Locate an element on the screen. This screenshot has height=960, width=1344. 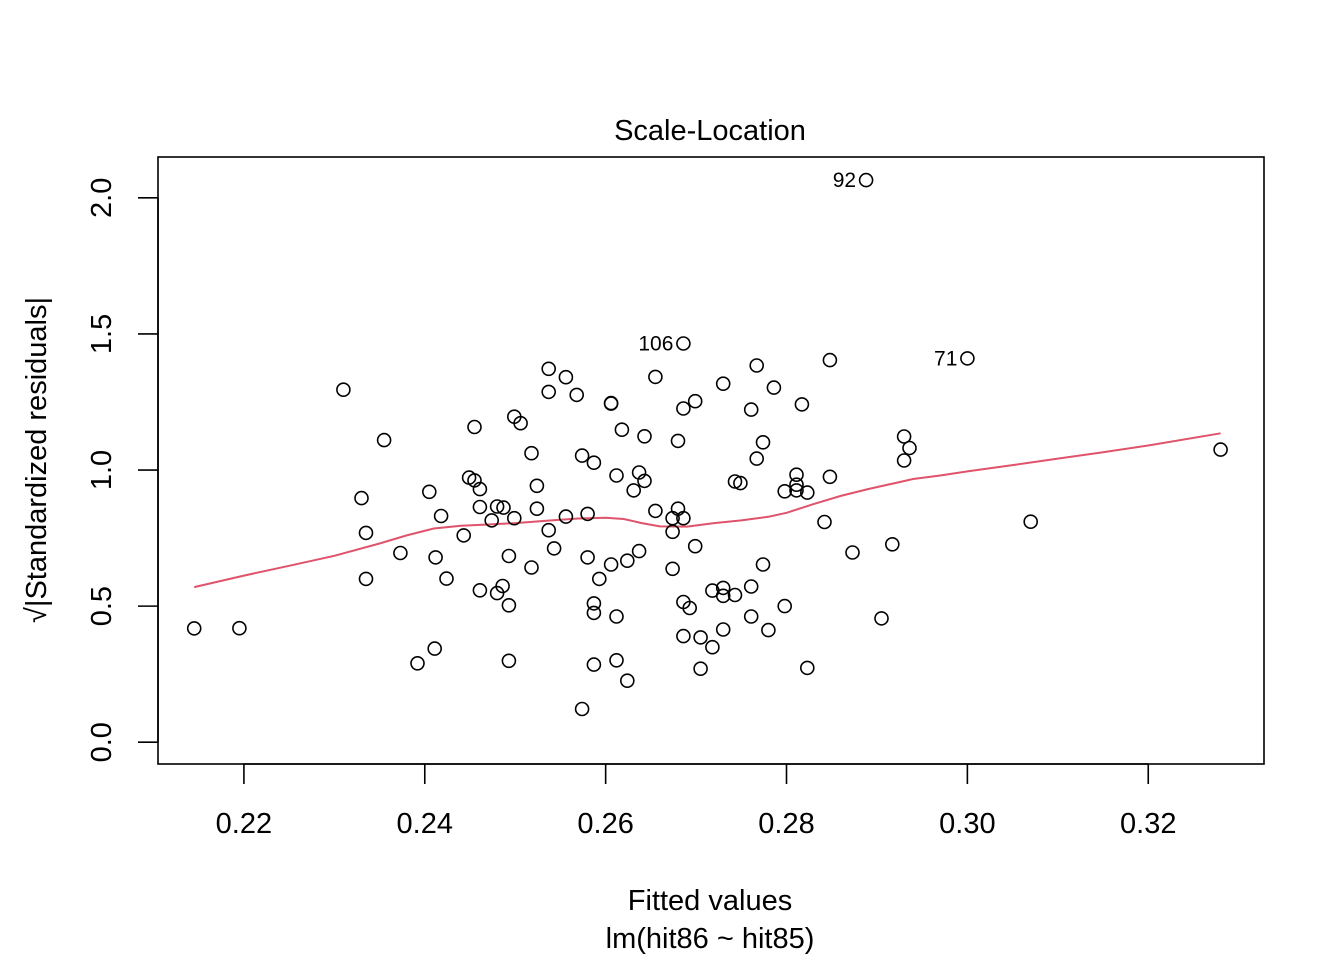
y-tick-label: 0.0 is located at coordinates (102, 742).